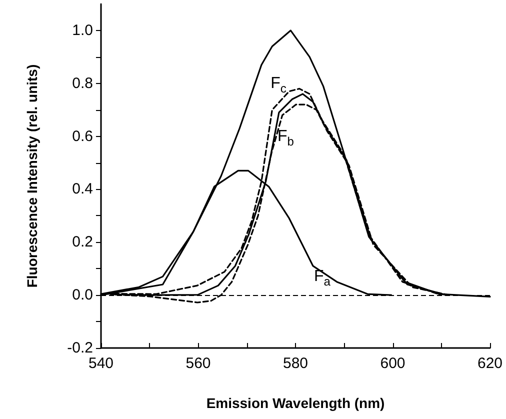 The height and width of the screenshot is (419, 506). I want to click on x-tick-label: 620, so click(490, 363).